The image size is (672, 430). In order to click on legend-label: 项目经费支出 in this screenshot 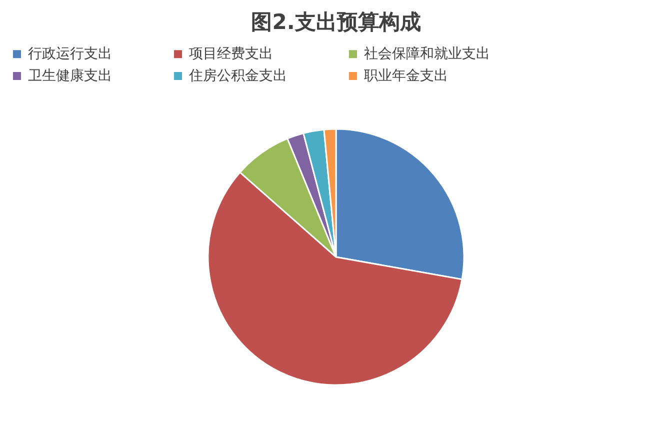, I will do `click(231, 54)`.